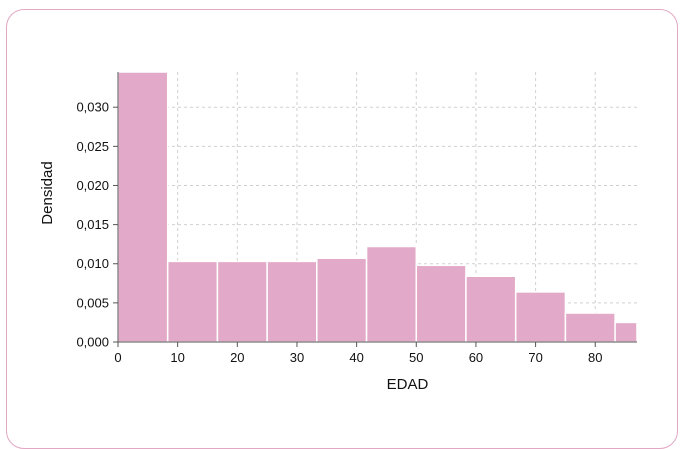 The height and width of the screenshot is (449, 686). What do you see at coordinates (535, 357) in the screenshot?
I see `x-tick-label-7: 70` at bounding box center [535, 357].